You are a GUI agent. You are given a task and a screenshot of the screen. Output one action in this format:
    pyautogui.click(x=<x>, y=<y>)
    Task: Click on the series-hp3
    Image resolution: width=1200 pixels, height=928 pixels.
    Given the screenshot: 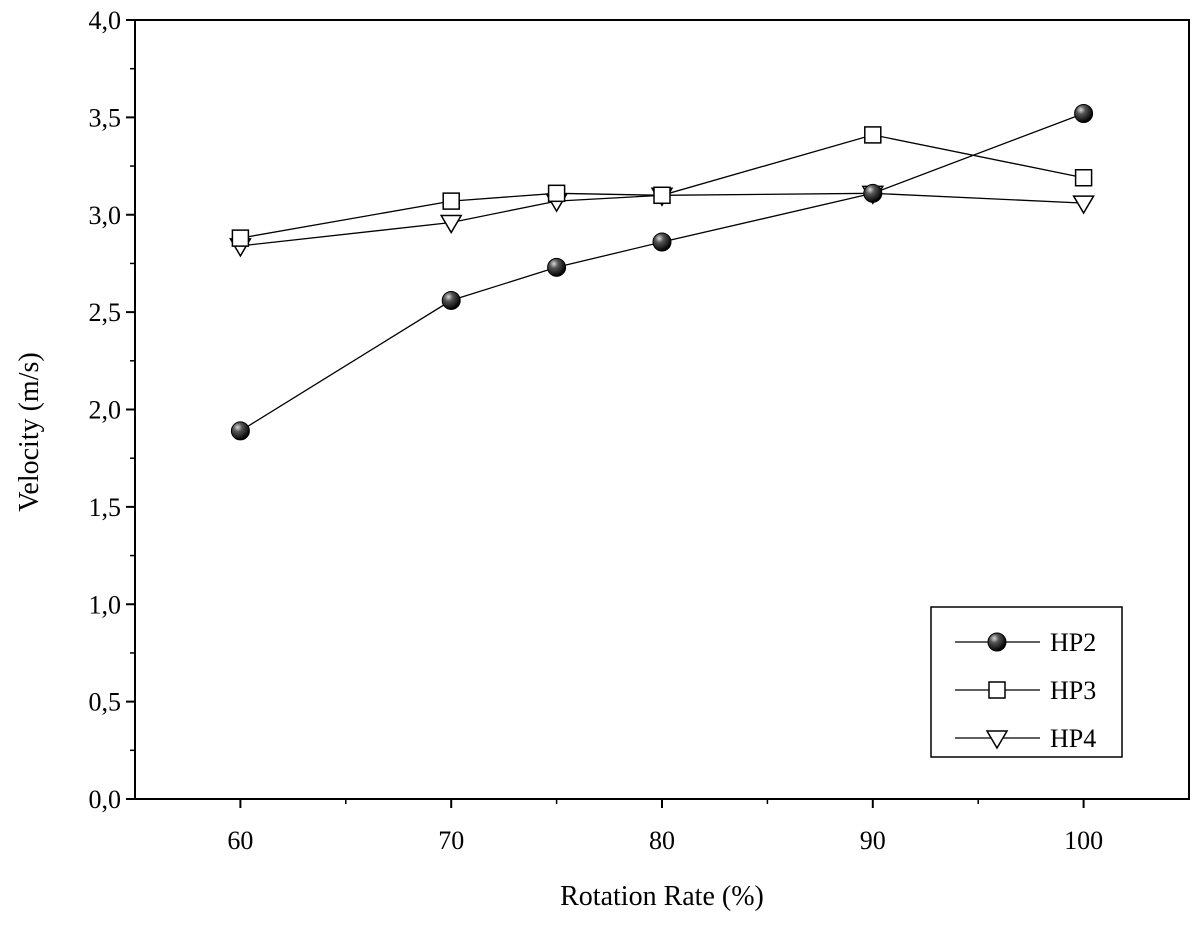 What is the action you would take?
    pyautogui.click(x=662, y=186)
    